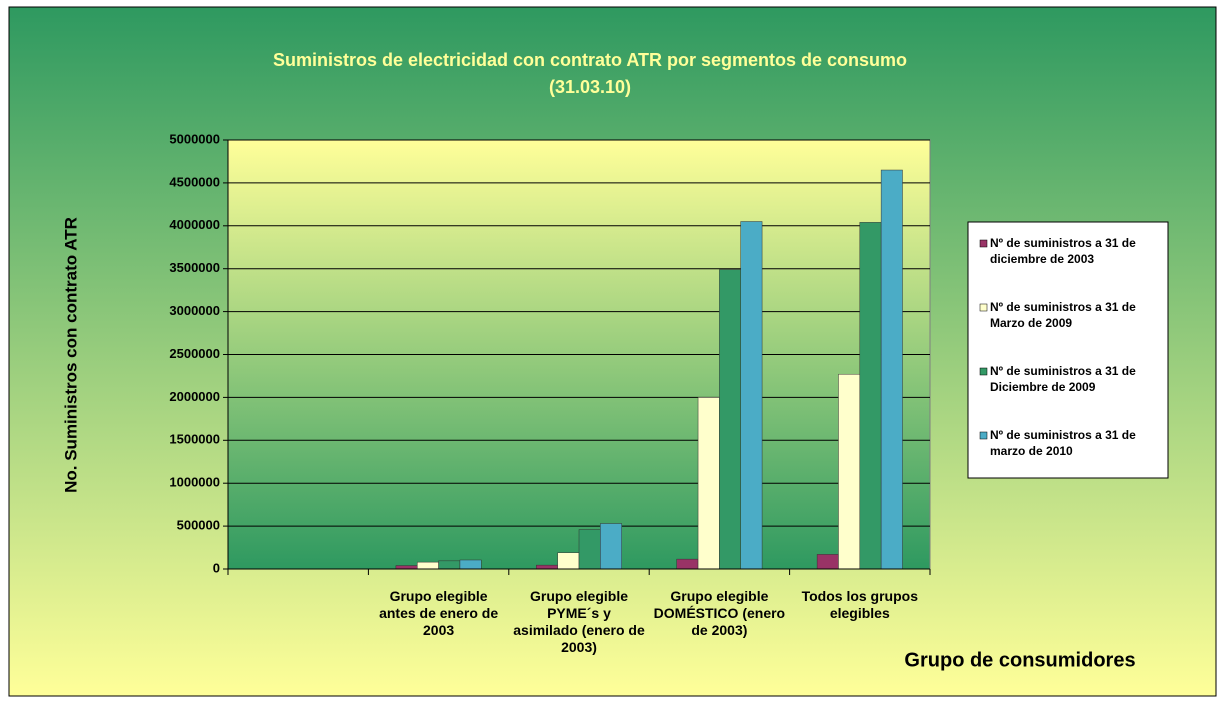 This screenshot has height=704, width=1225. What do you see at coordinates (1063, 443) in the screenshot?
I see `legend-label: Nº de suministros a 31 de marzo de 2010` at bounding box center [1063, 443].